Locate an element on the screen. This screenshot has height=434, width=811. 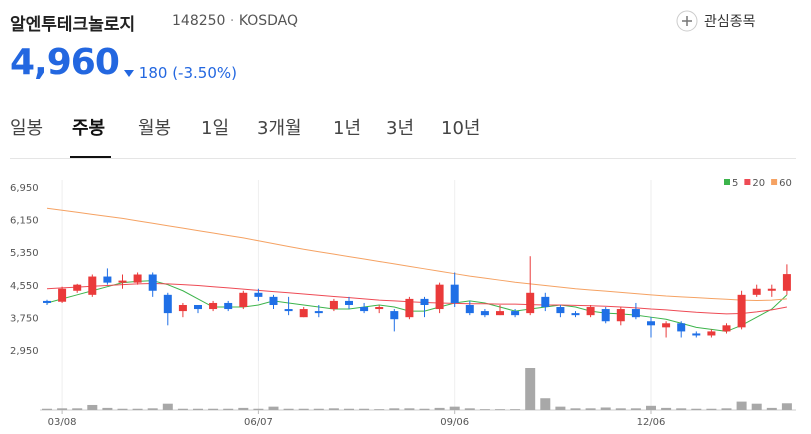
y-tick-label: 3,750 is located at coordinates (24, 318).